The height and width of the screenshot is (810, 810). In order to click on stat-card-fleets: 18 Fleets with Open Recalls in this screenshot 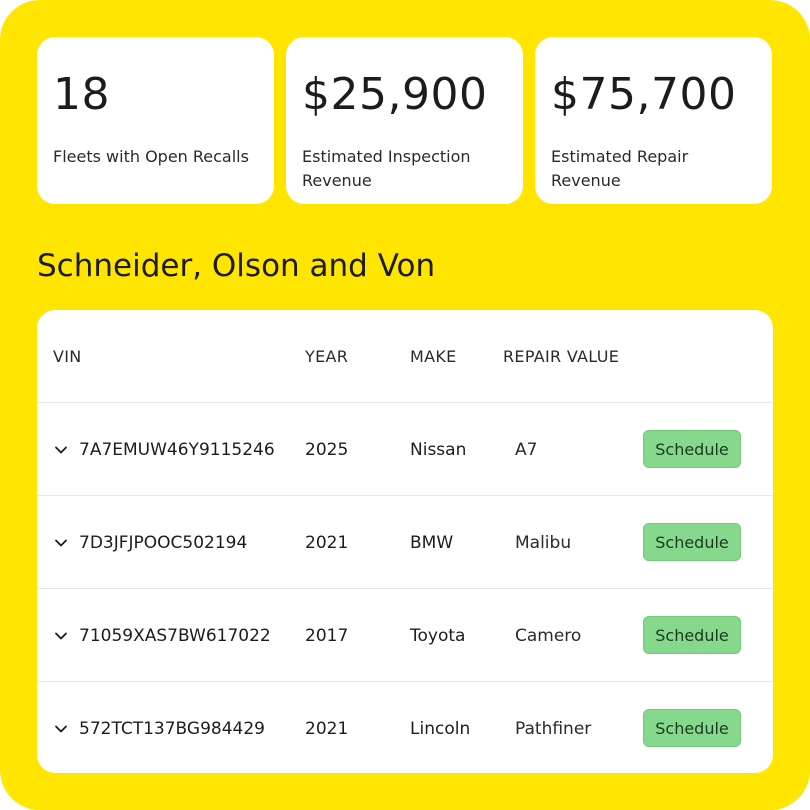, I will do `click(155, 120)`.